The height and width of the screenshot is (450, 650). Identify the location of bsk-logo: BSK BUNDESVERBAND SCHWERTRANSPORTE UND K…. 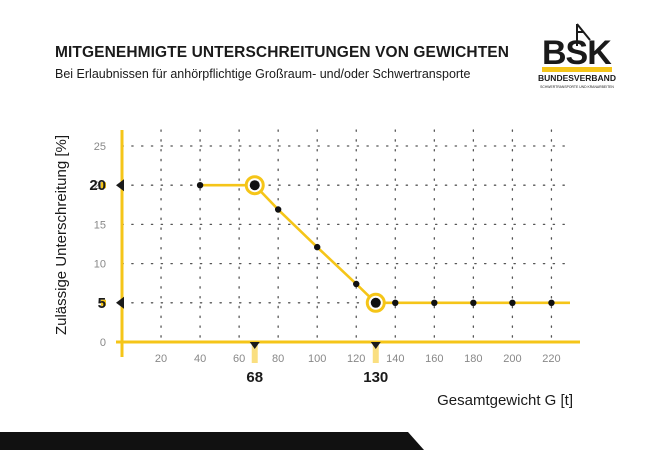
(577, 56).